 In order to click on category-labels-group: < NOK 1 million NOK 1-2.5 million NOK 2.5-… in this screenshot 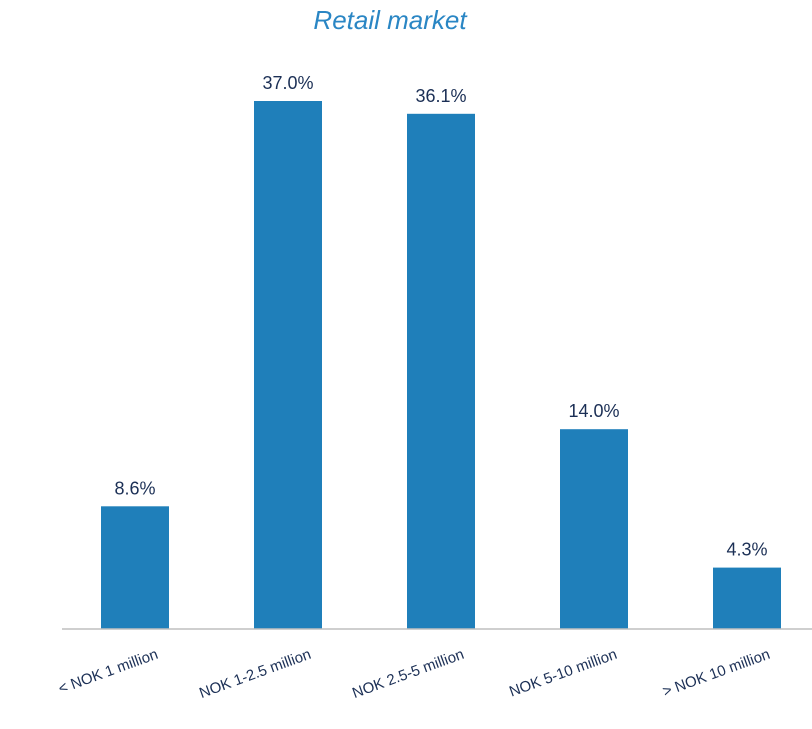, I will do `click(414, 674)`.